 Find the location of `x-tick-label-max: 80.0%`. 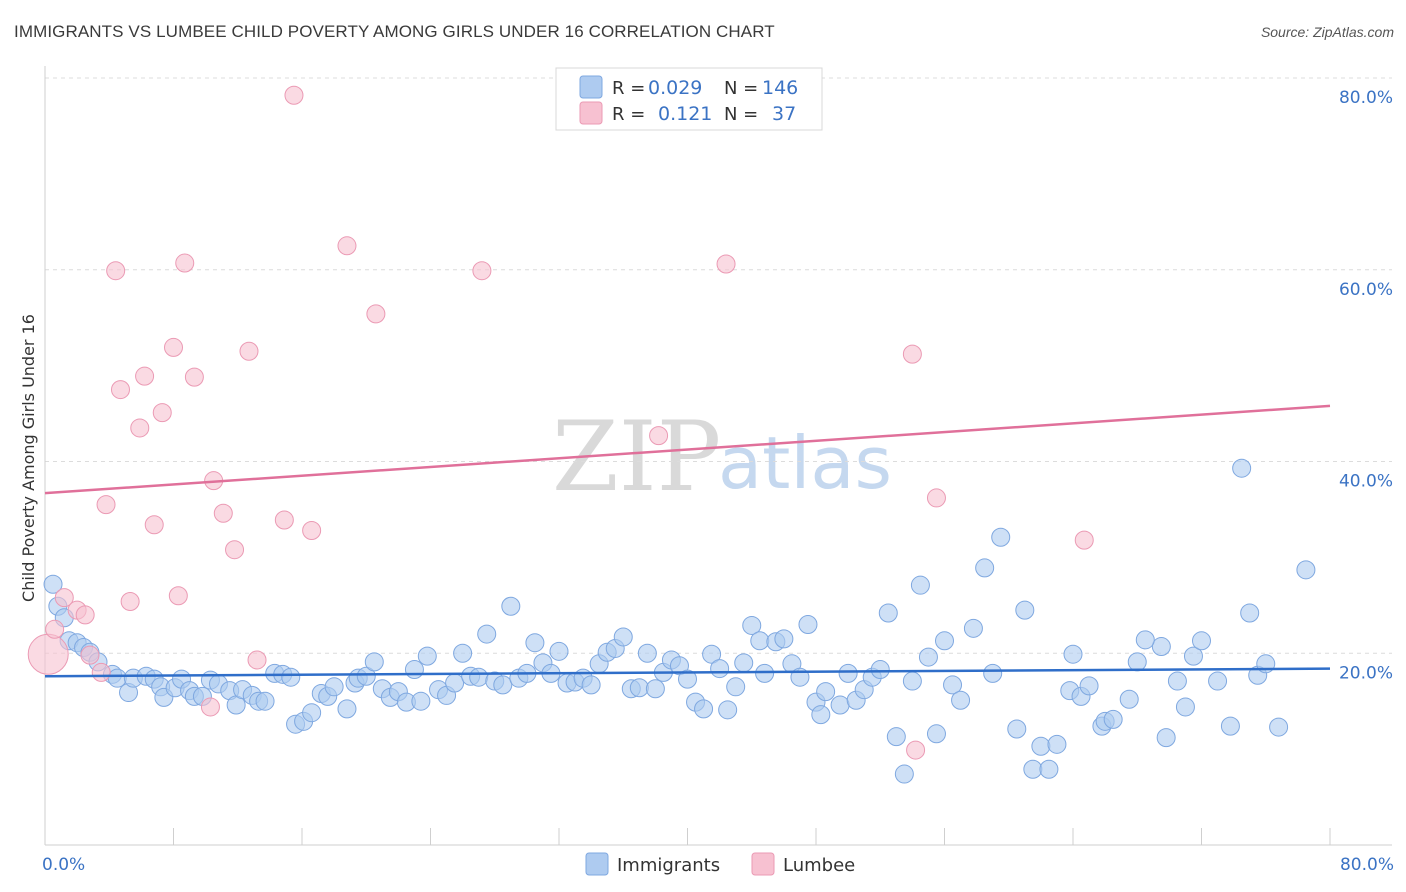

x-tick-label-max: 80.0% is located at coordinates (1367, 865).